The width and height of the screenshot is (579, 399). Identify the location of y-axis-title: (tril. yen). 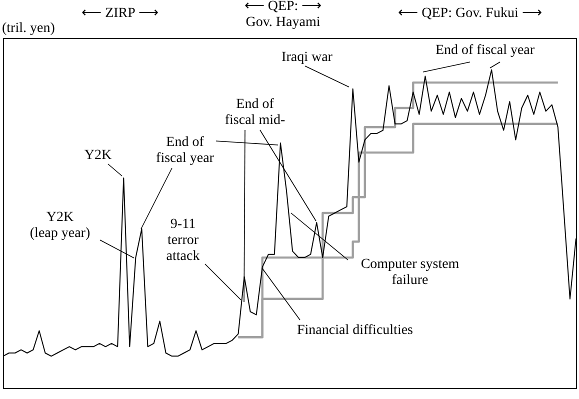
(29, 28).